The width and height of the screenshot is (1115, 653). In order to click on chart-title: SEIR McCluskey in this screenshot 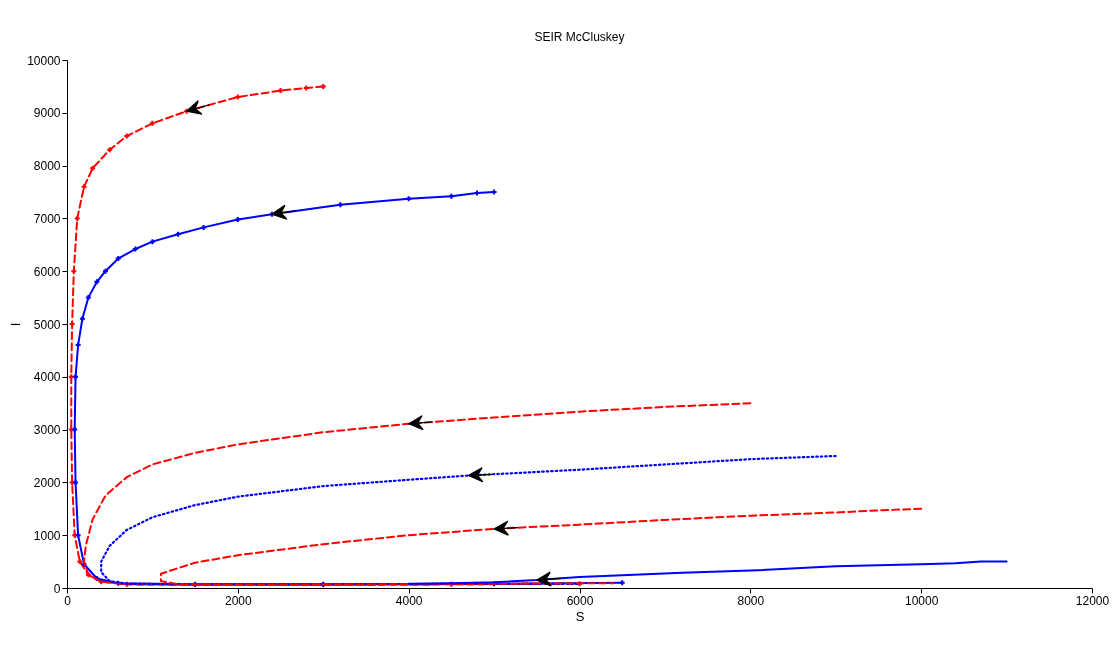, I will do `click(579, 37)`.